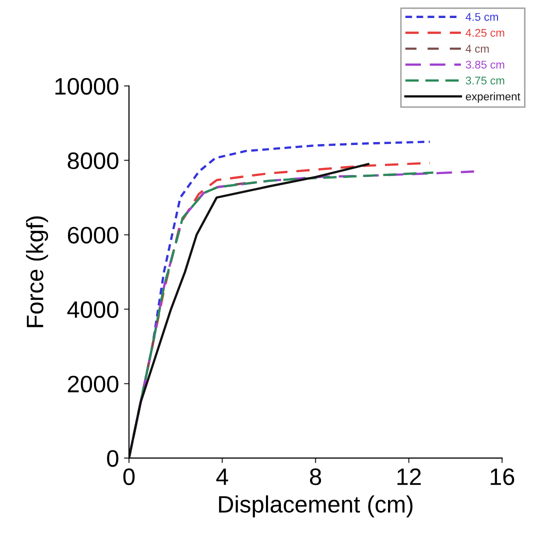 This screenshot has height=537, width=533. What do you see at coordinates (485, 80) in the screenshot?
I see `text: 3.75 cm` at bounding box center [485, 80].